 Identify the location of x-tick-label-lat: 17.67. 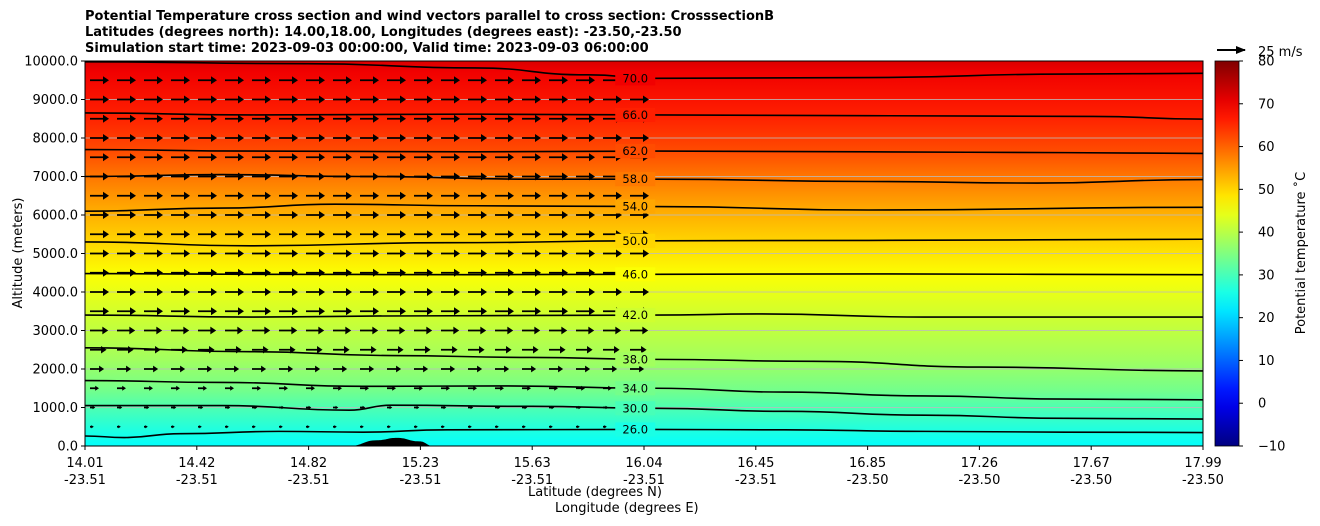
(1091, 463).